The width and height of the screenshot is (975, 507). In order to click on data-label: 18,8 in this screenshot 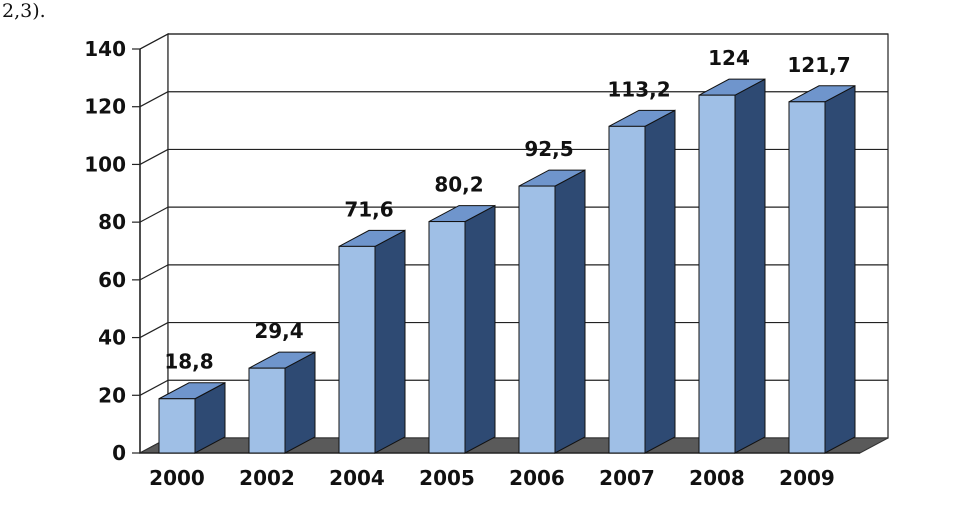, I will do `click(188, 362)`.